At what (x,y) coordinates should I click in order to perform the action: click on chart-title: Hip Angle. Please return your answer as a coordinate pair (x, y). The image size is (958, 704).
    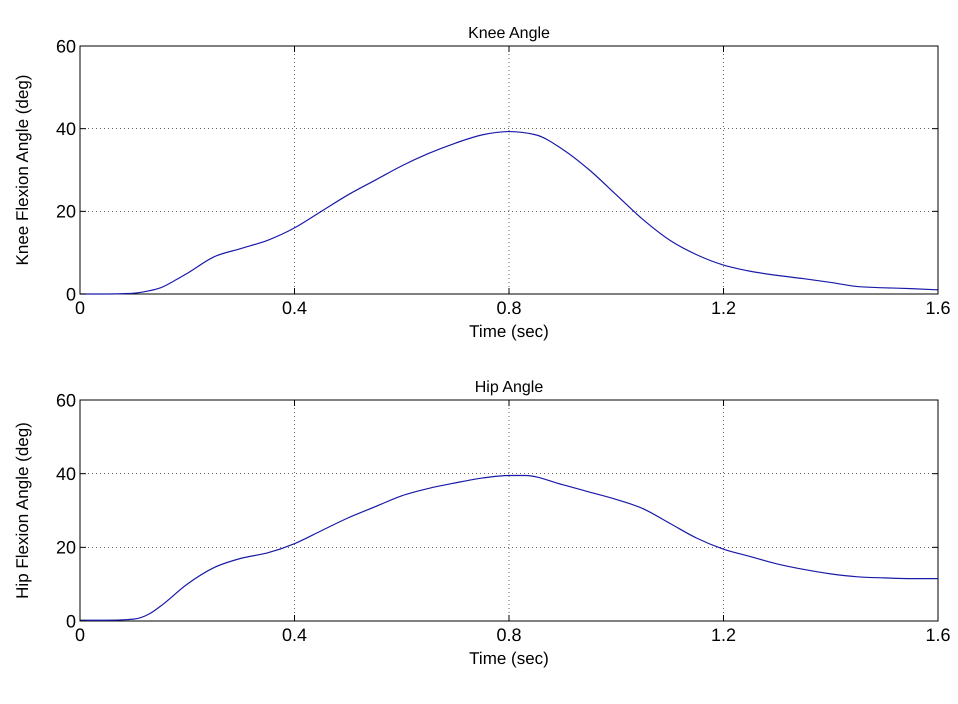
    Looking at the image, I should click on (509, 387).